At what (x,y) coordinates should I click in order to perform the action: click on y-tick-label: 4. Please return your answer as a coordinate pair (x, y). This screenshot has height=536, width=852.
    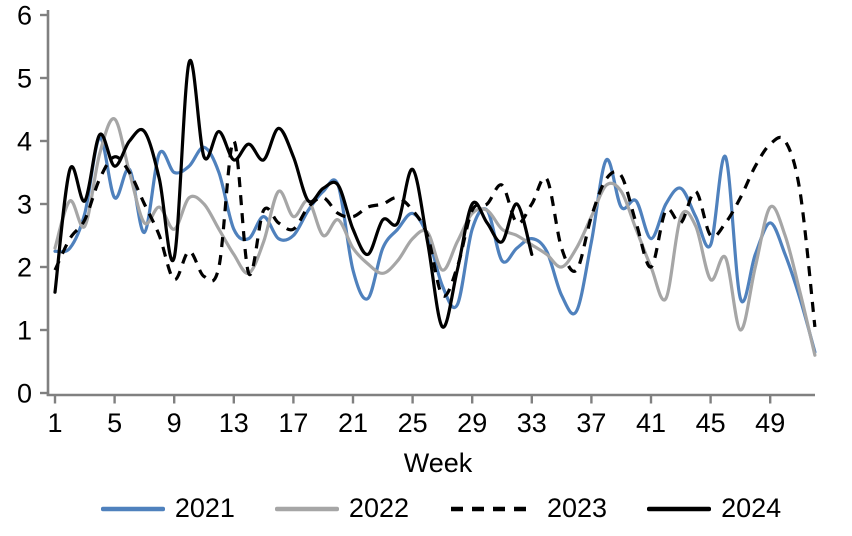
    Looking at the image, I should click on (24, 142).